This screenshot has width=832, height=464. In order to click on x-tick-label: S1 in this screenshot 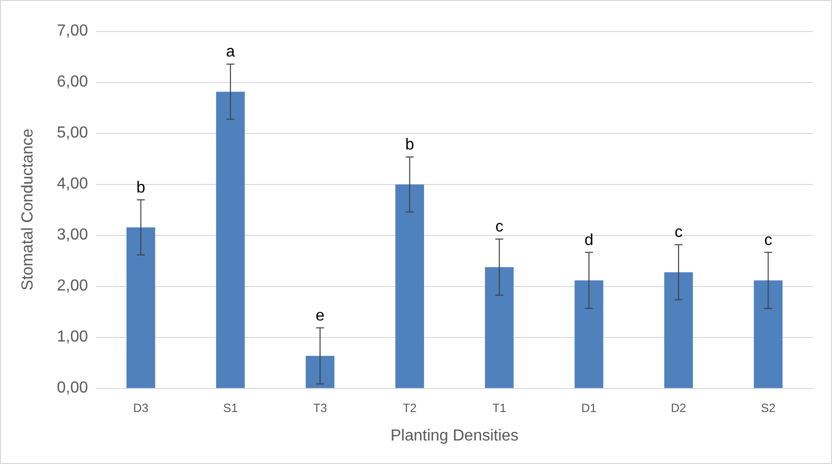, I will do `click(230, 408)`.